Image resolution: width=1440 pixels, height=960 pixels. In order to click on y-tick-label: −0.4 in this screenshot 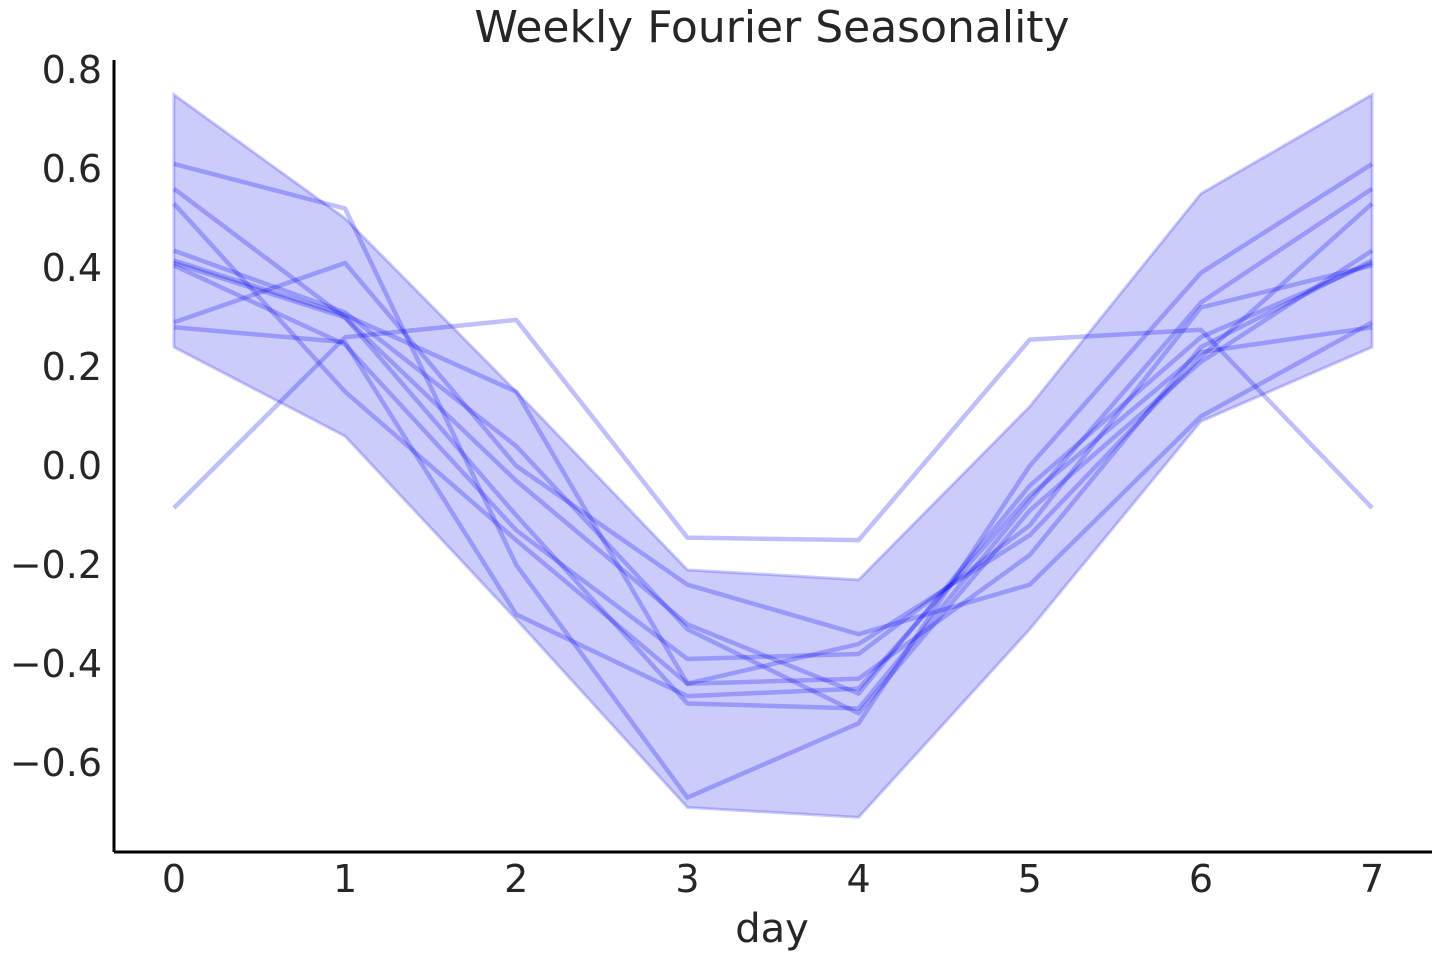, I will do `click(56, 664)`.